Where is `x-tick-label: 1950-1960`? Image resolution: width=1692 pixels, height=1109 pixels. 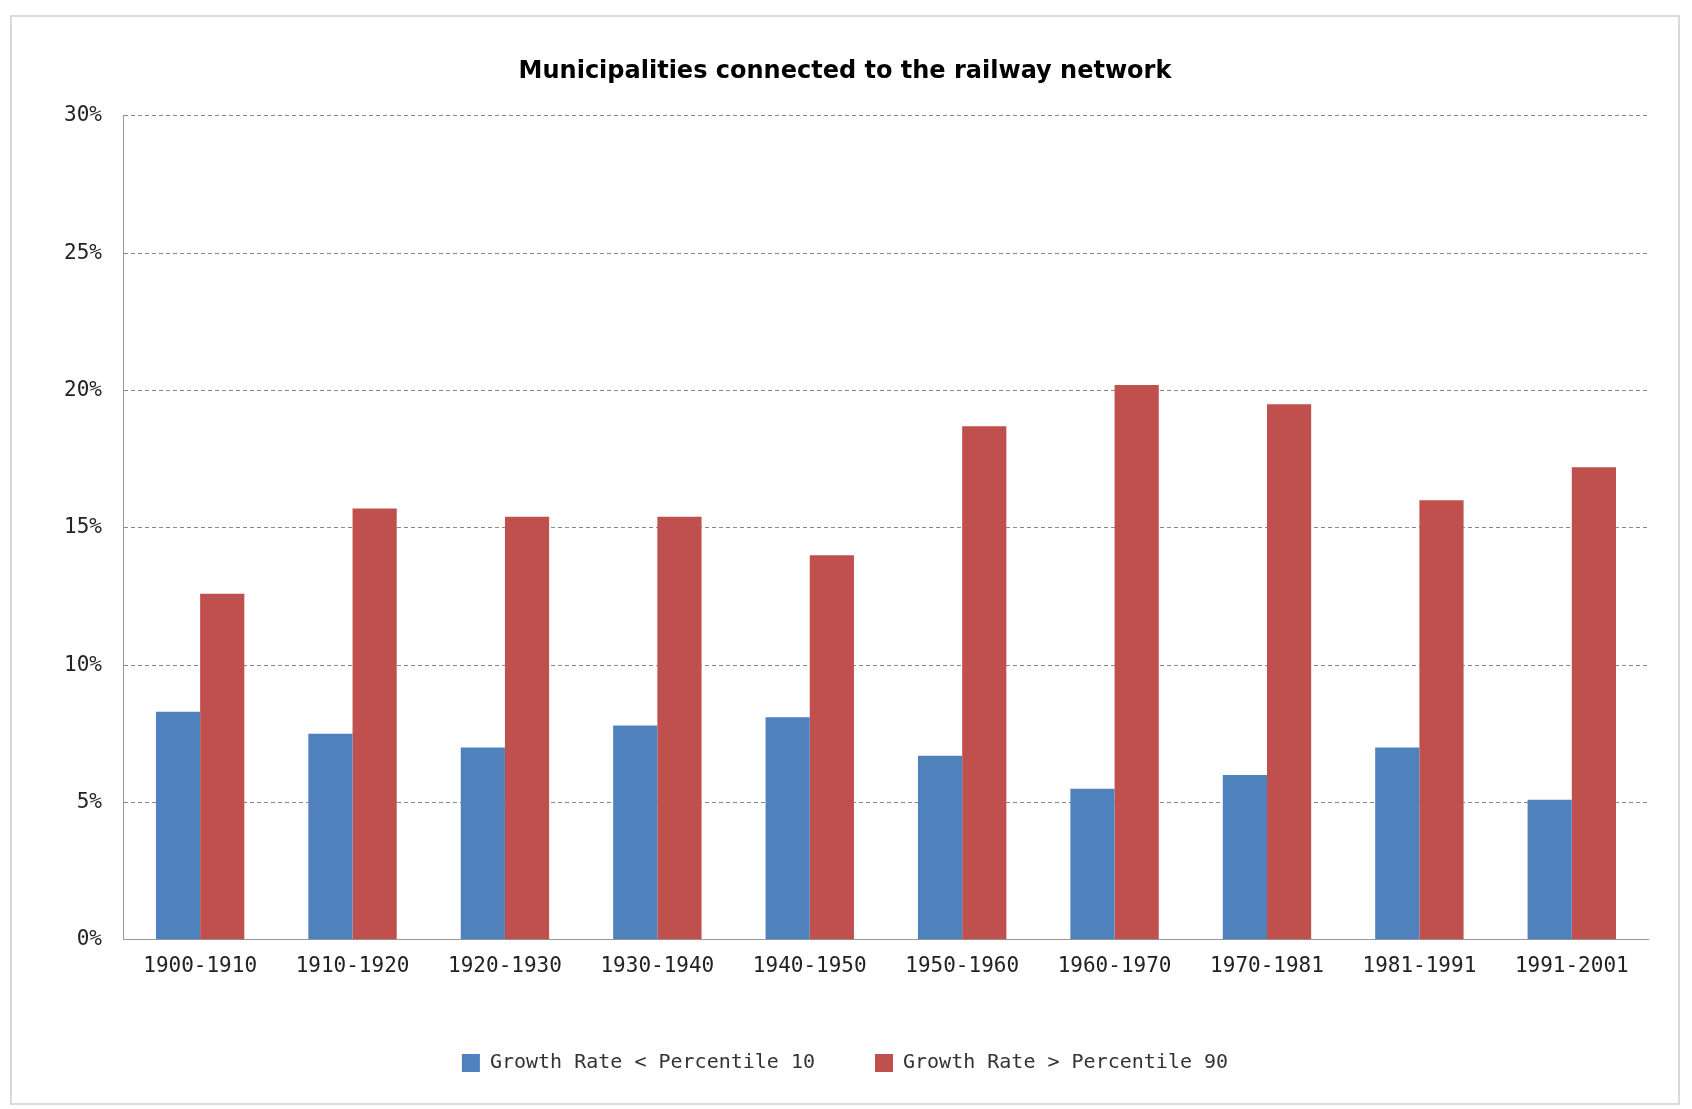 x-tick-label: 1950-1960 is located at coordinates (962, 964).